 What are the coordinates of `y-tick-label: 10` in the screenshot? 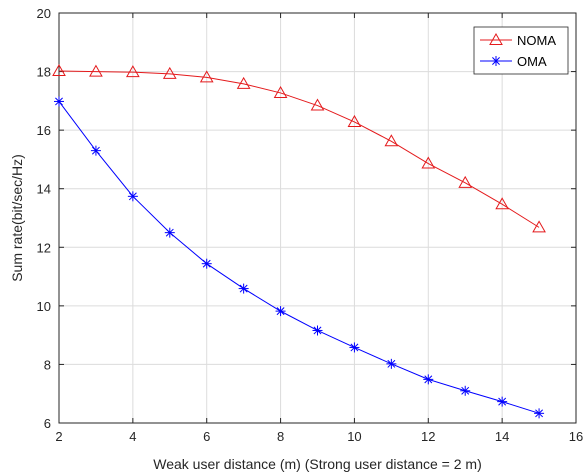 It's located at (44, 306).